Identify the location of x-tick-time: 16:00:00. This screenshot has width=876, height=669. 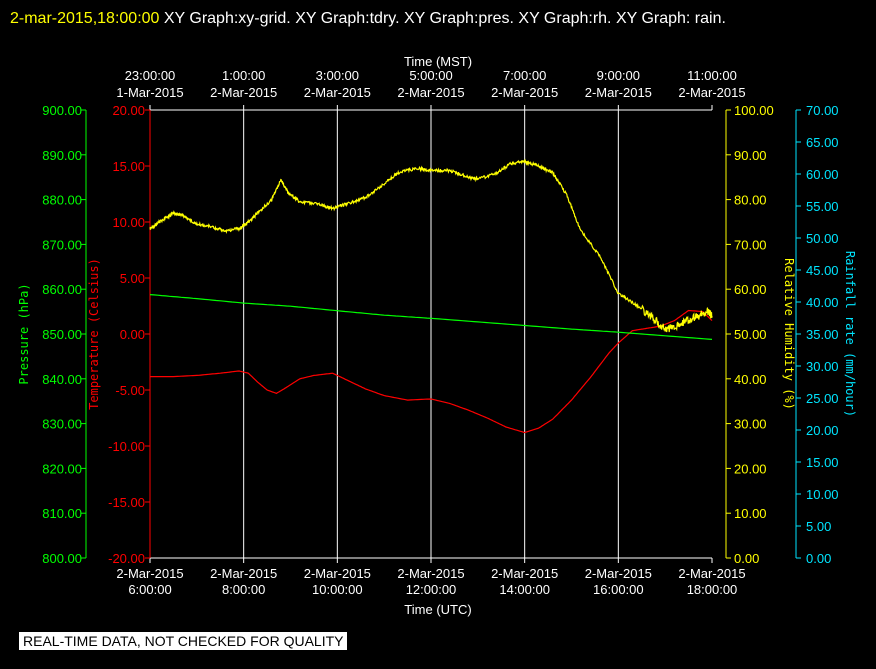
(618, 589).